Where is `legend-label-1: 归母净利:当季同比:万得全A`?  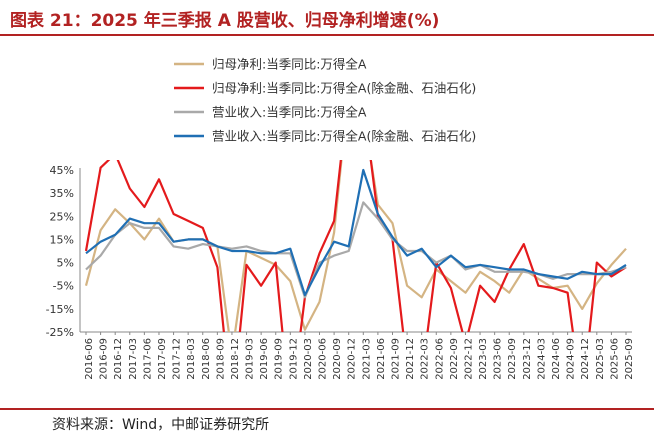
legend-label-1: 归母净利:当季同比:万得全A is located at coordinates (289, 64).